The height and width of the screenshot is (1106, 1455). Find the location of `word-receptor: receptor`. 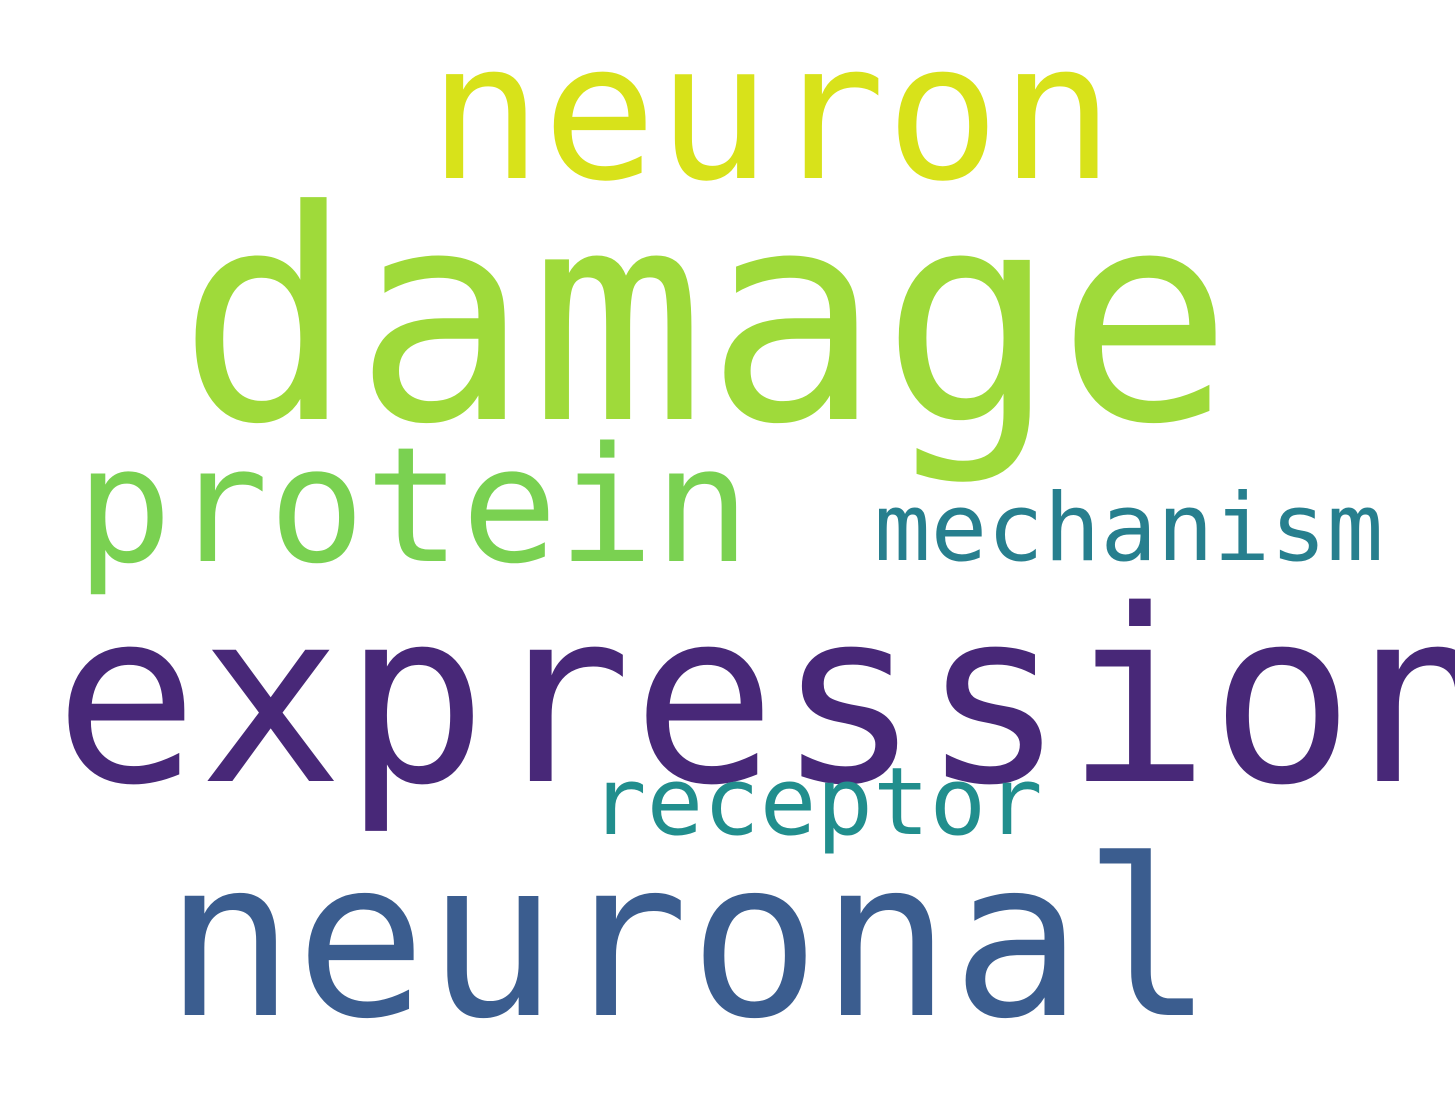

word-receptor: receptor is located at coordinates (816, 802).